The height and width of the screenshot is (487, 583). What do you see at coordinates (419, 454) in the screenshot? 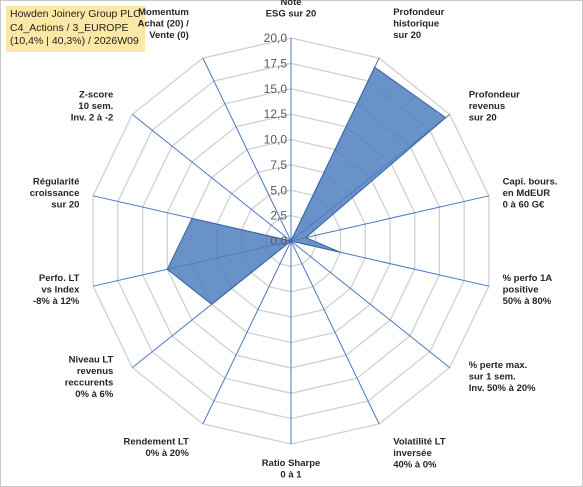
I see `axis-label-6: Volatilité LT inversée 40% à 0%` at bounding box center [419, 454].